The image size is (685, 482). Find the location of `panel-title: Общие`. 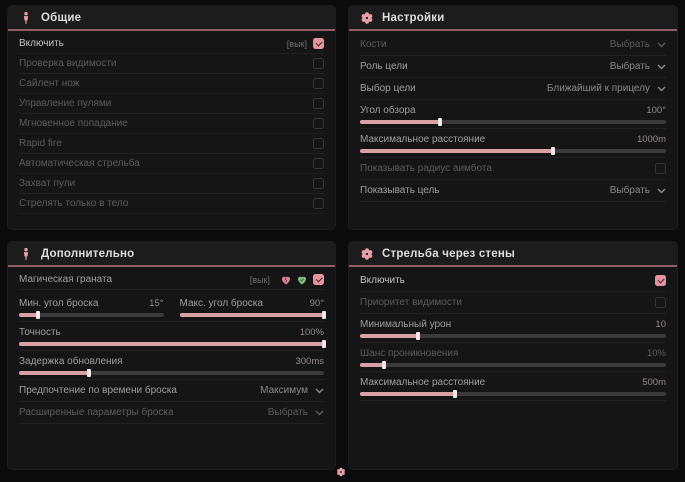

panel-title: Общие is located at coordinates (61, 17).